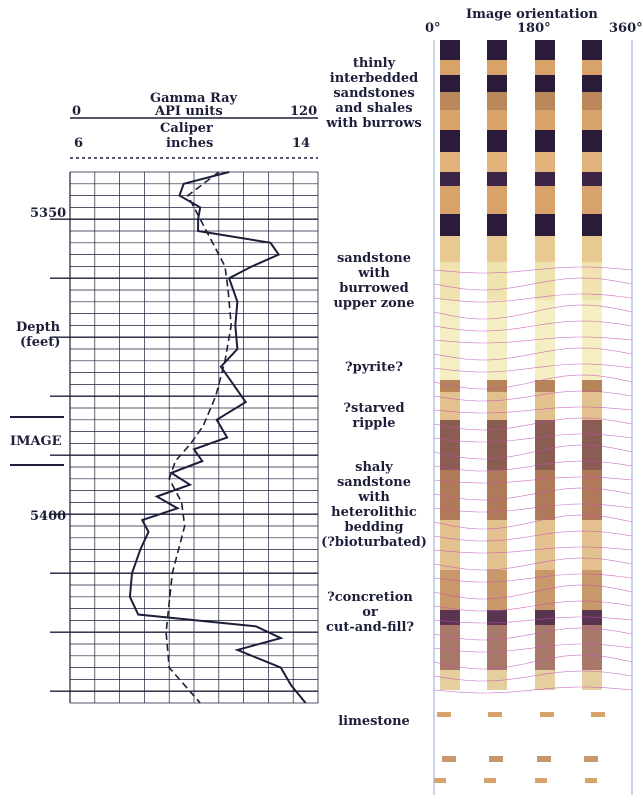 Image resolution: width=643 pixels, height=800 pixels. Describe the element at coordinates (374, 416) in the screenshot. I see `annotation-ripple: ?starved ripple` at that location.